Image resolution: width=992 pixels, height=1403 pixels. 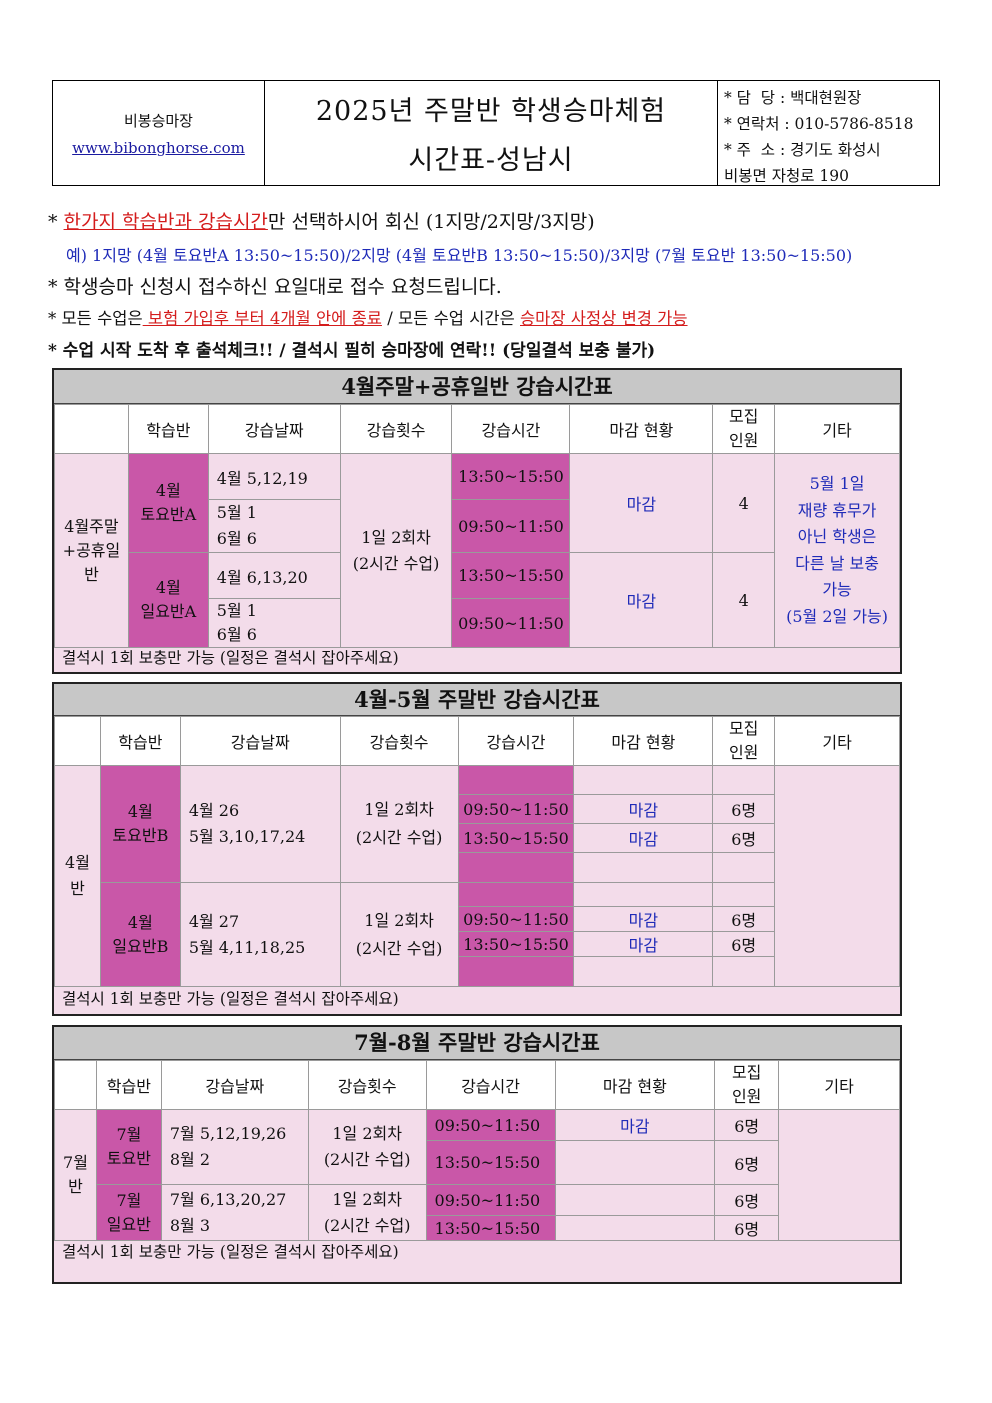 I want to click on note-insurance-b: / 모든 수업 시간은, so click(x=450, y=318).